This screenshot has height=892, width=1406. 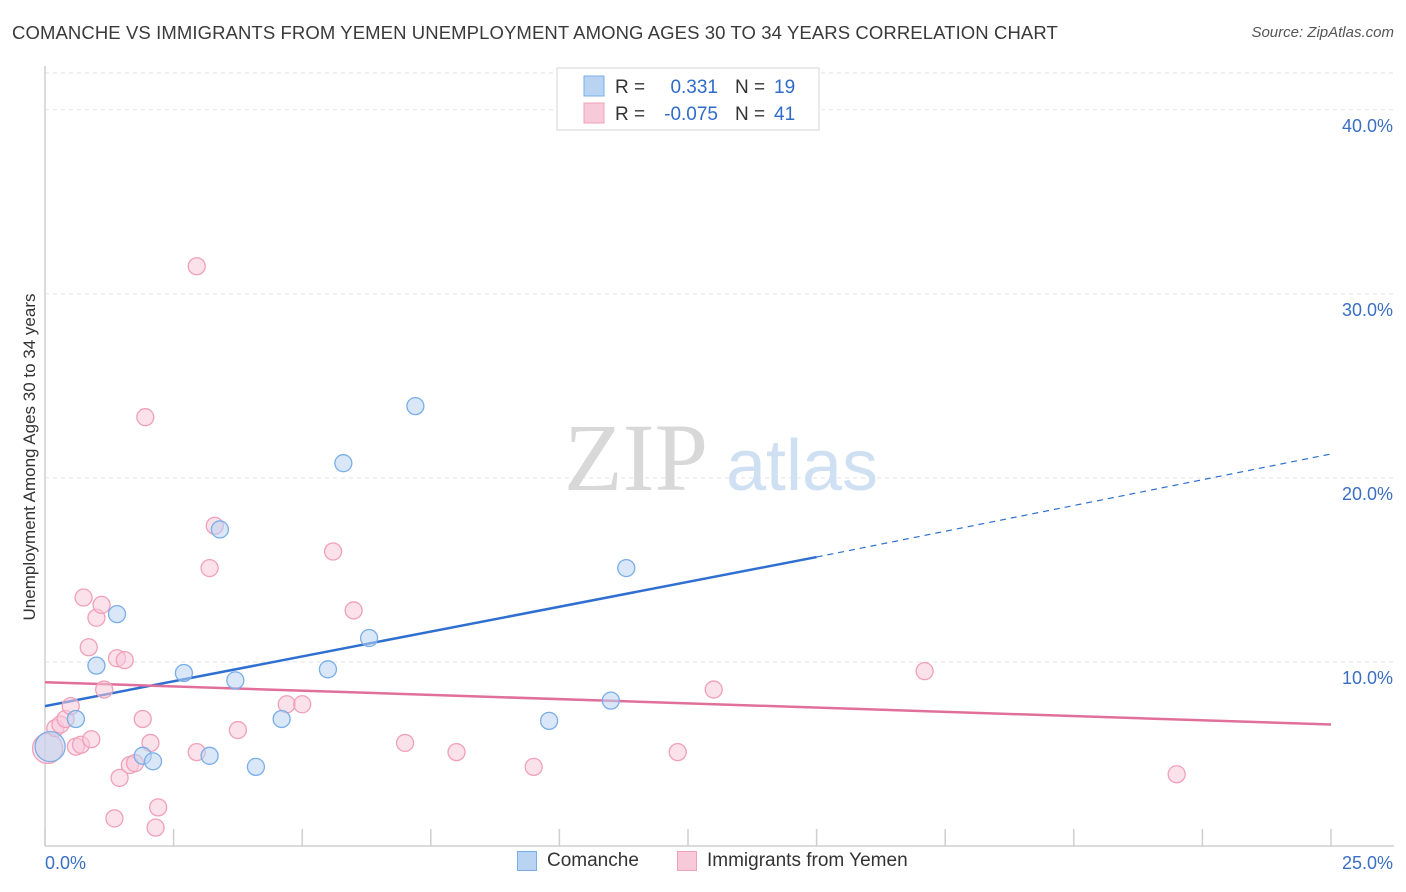 What do you see at coordinates (688, 703) in the screenshot?
I see `trend-line-yemen` at bounding box center [688, 703].